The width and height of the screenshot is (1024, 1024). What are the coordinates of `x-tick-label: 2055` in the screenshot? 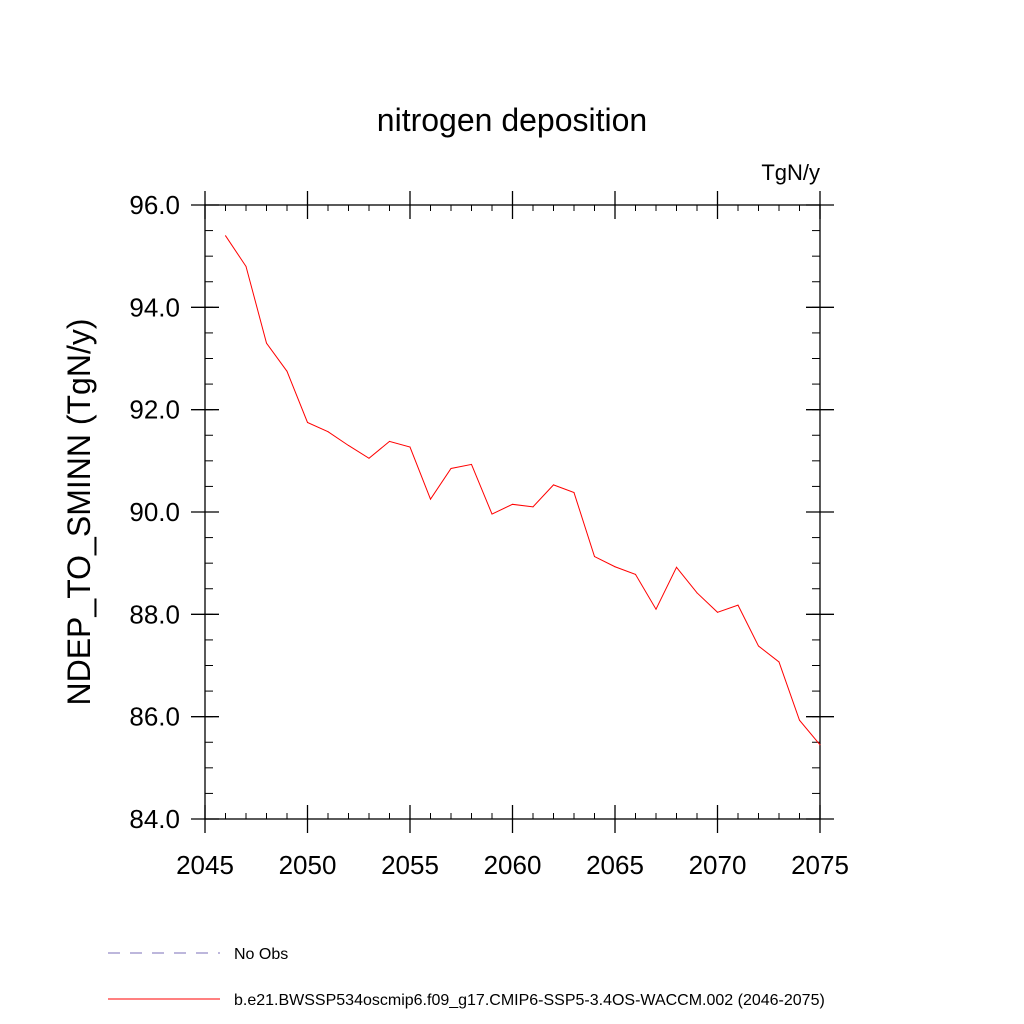 It's located at (410, 865).